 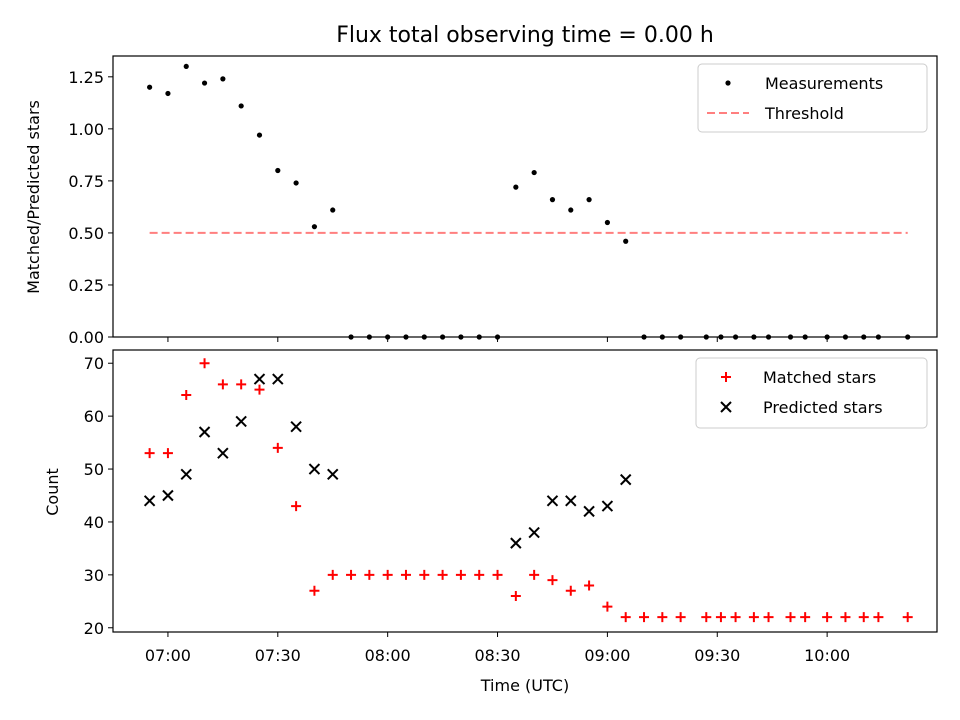 What do you see at coordinates (525, 35) in the screenshot?
I see `chart-title: Flux total observing time = 0.00 h` at bounding box center [525, 35].